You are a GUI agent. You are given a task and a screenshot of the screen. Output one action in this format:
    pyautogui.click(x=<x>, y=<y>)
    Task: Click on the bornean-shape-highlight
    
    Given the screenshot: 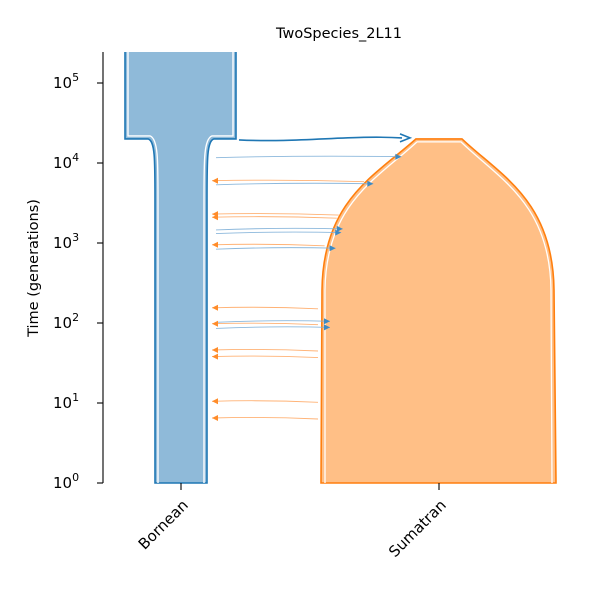 What is the action you would take?
    pyautogui.click(x=180, y=267)
    